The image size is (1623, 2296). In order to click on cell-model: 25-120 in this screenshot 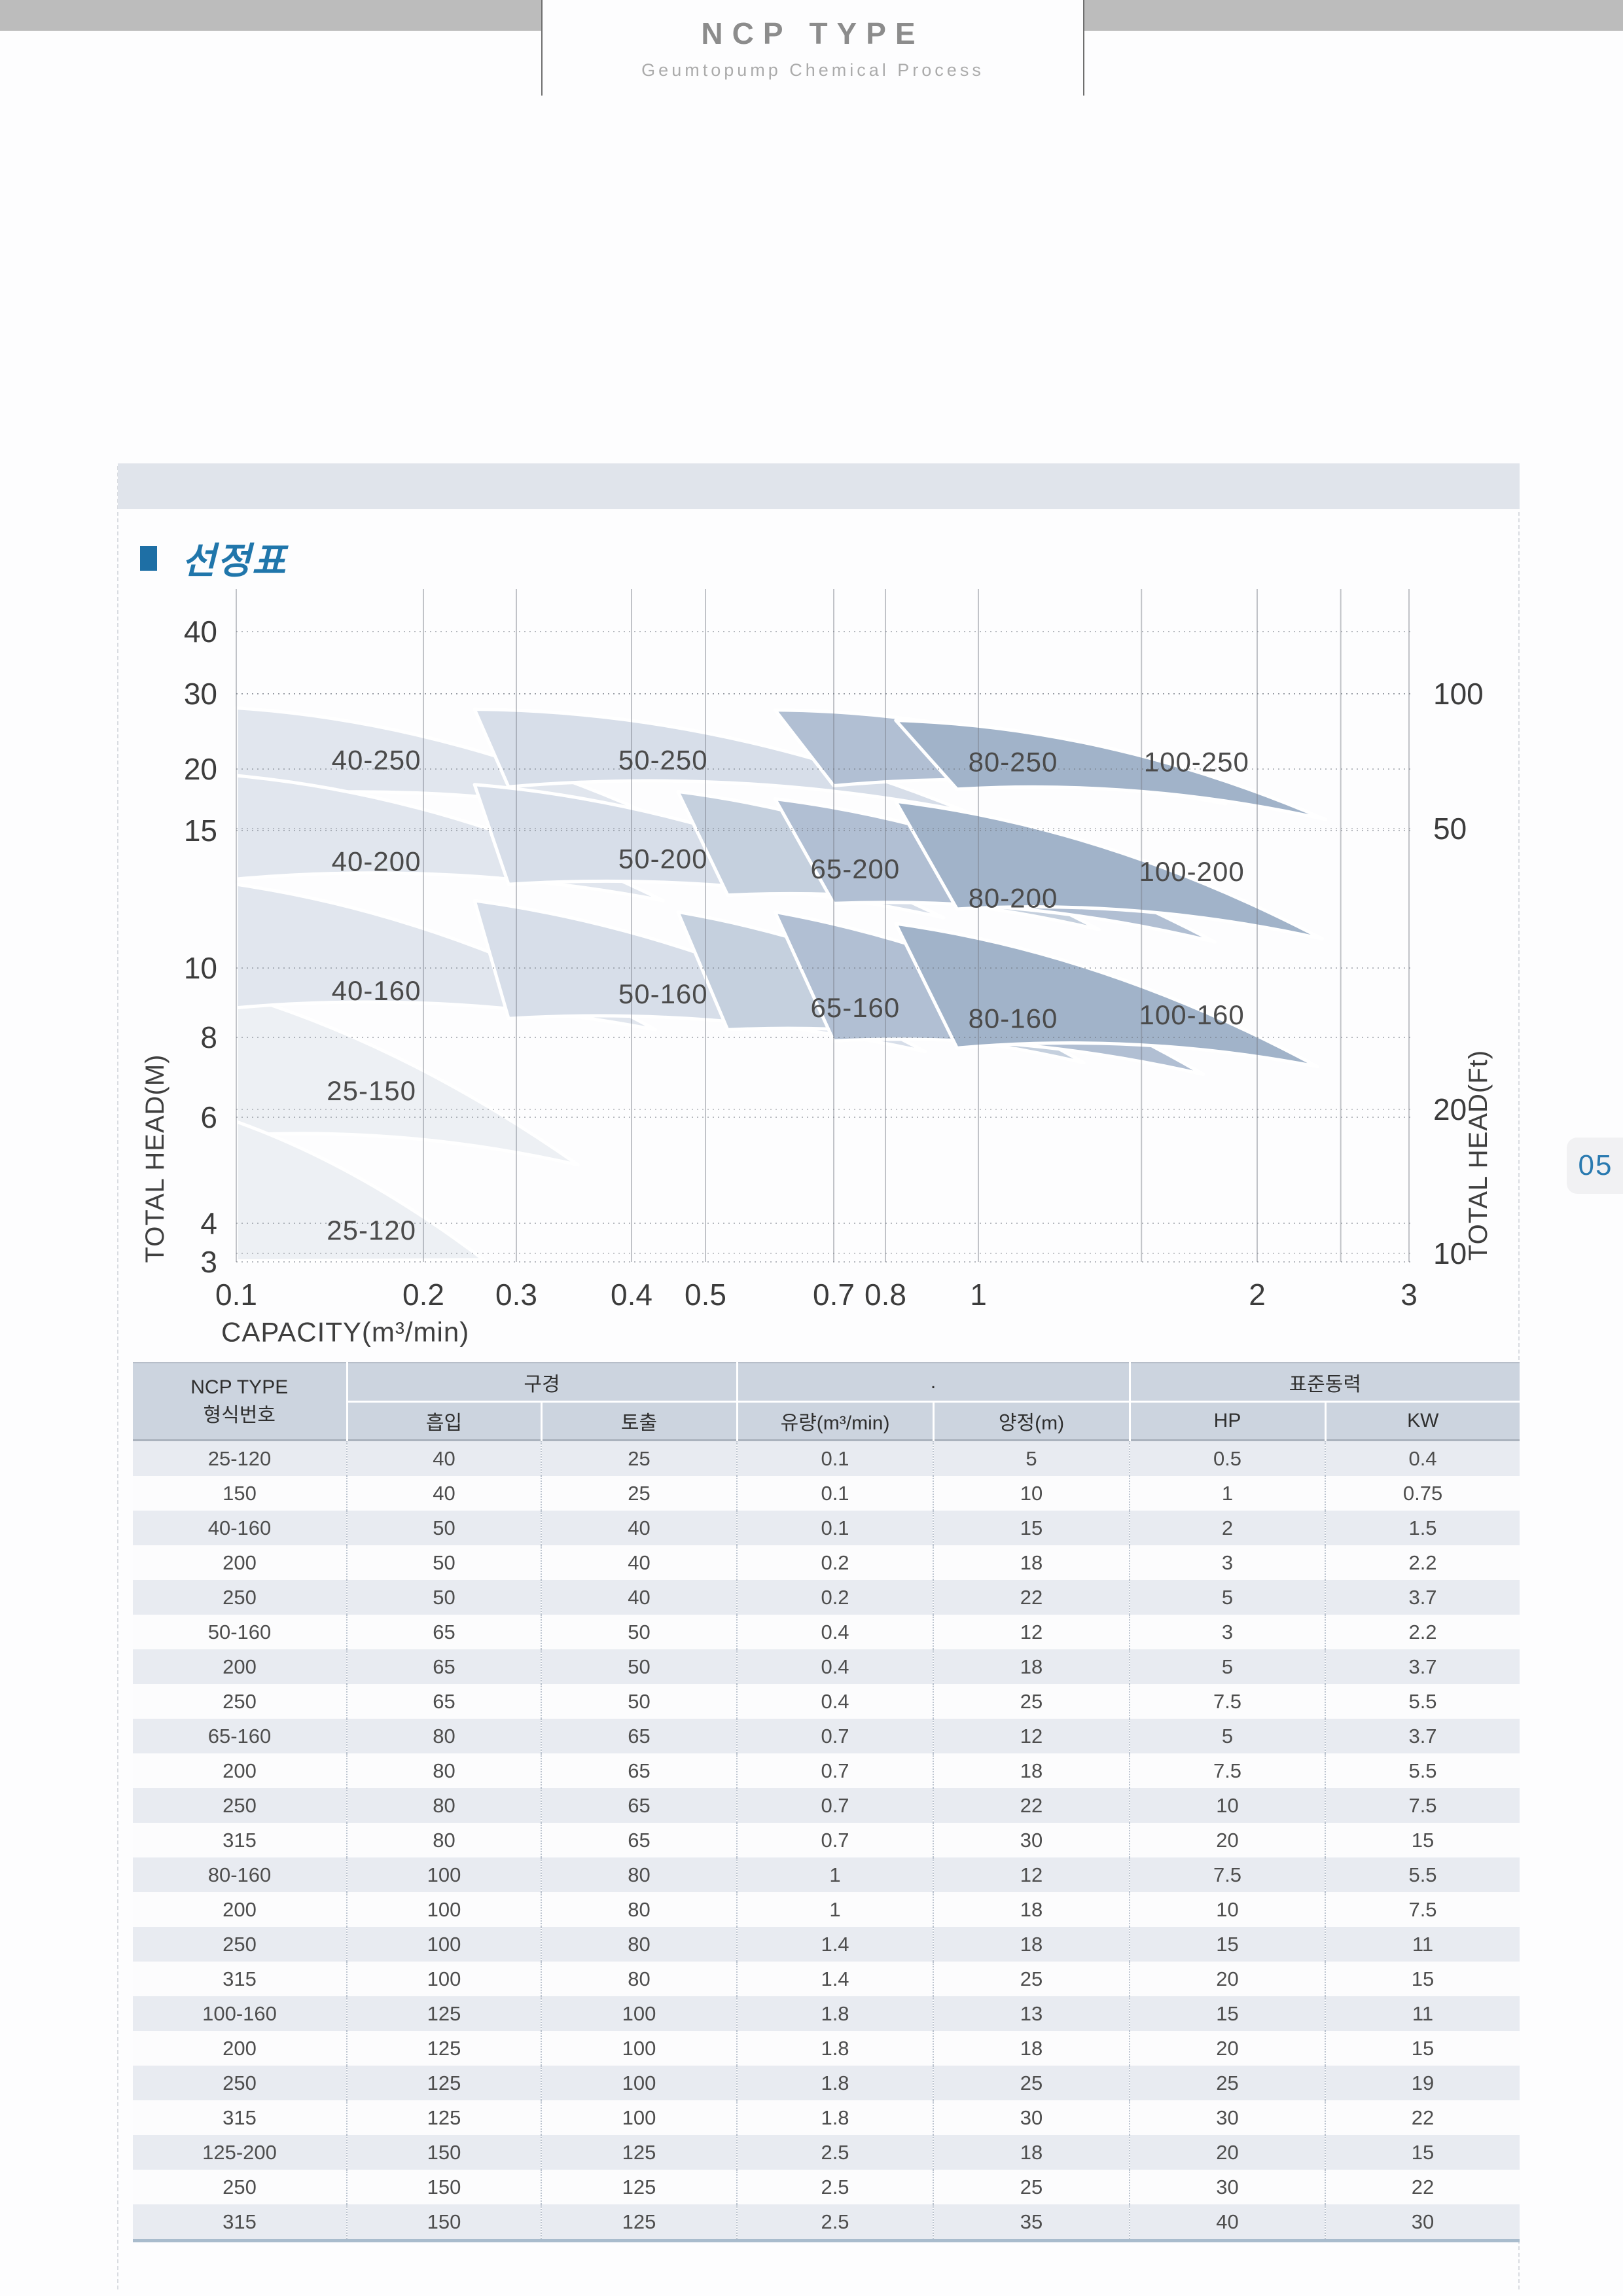, I will do `click(239, 1458)`.